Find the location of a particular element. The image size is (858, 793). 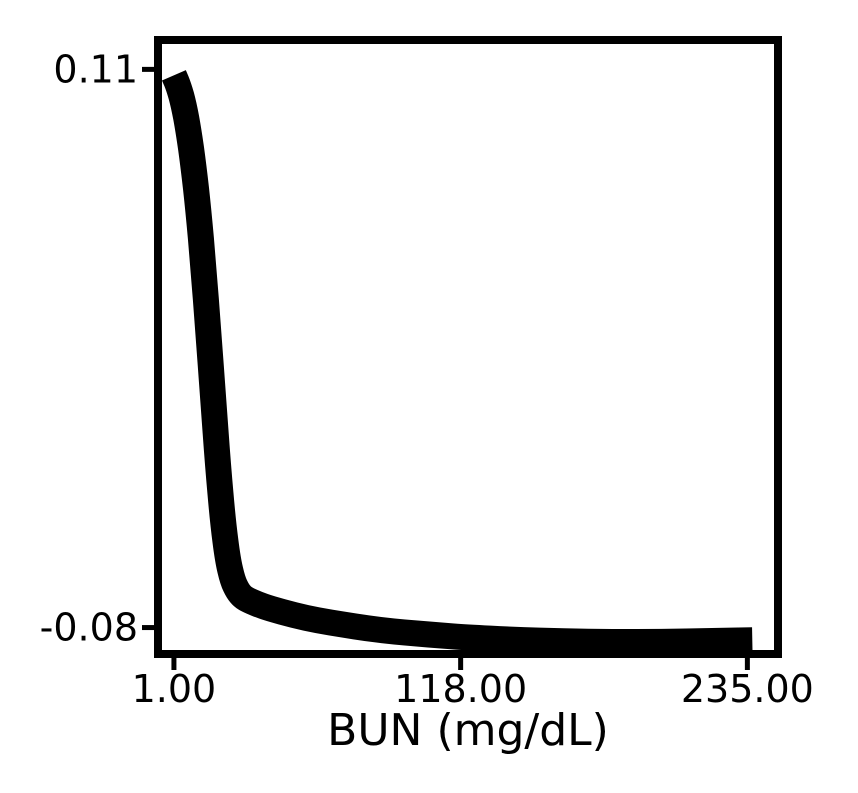

x-axis: 1.00 118.00 235.00 is located at coordinates (473, 682).